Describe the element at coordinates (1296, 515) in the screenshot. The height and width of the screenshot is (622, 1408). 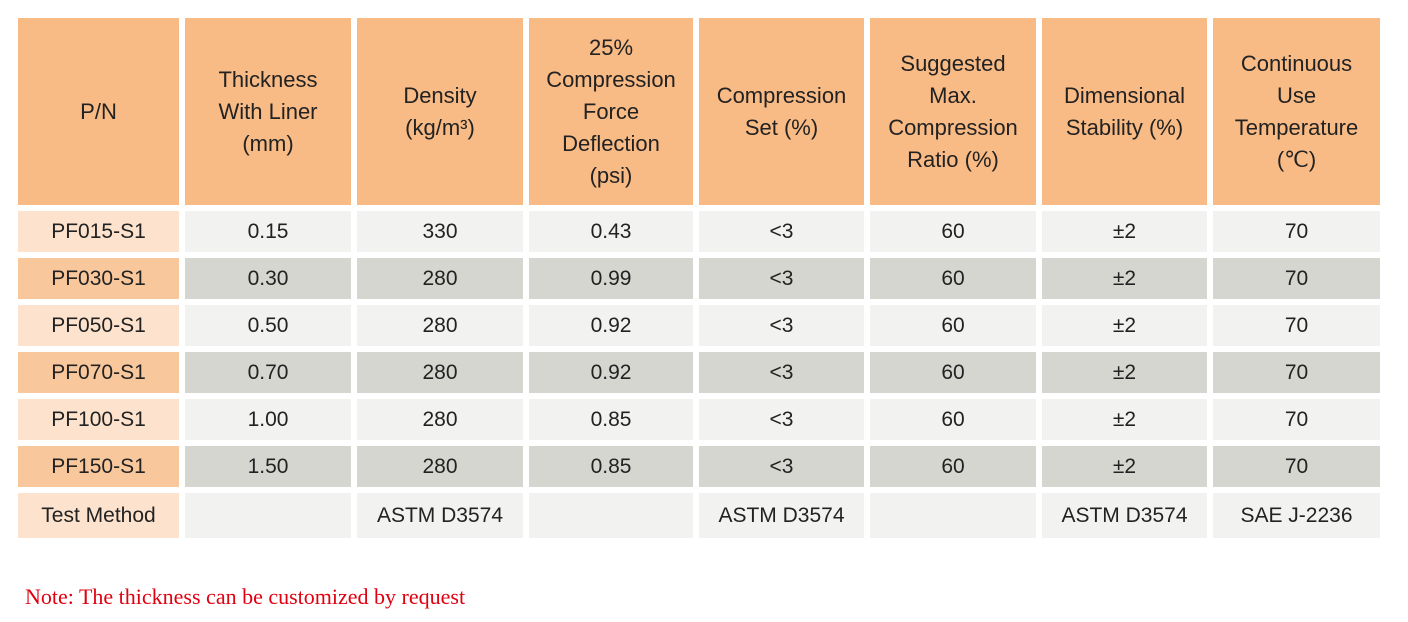
I see `table-cell: SAE J-2236` at that location.